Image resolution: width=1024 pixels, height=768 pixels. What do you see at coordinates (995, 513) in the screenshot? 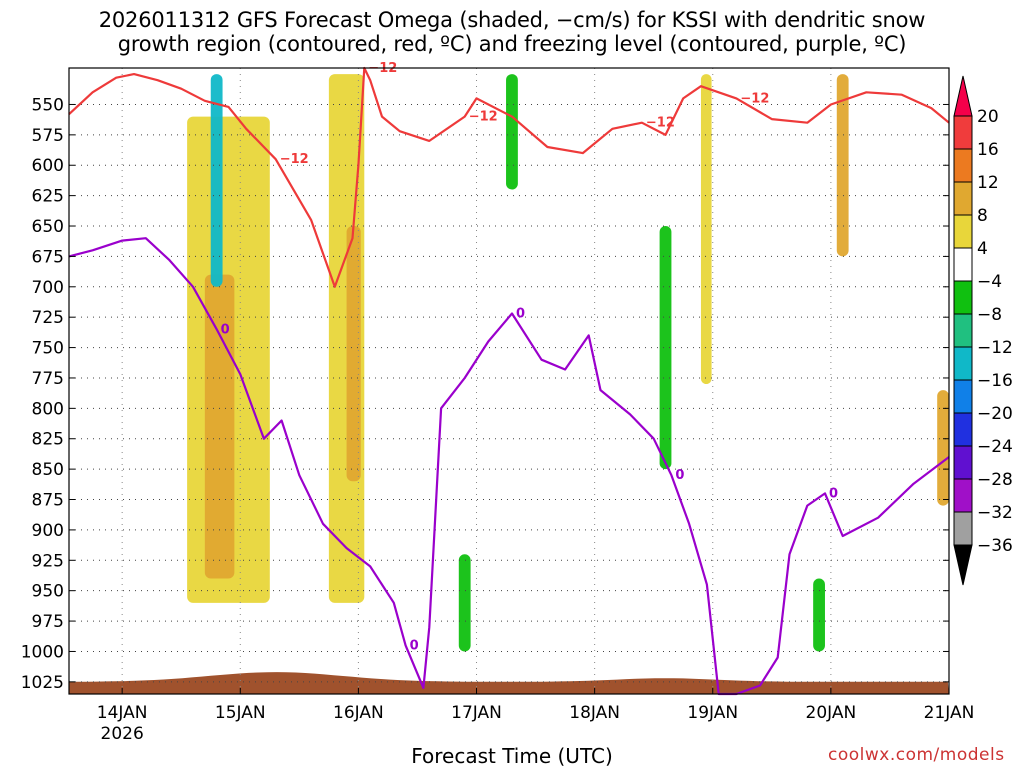
I see `colorbar-tick-label: −32` at bounding box center [995, 513].